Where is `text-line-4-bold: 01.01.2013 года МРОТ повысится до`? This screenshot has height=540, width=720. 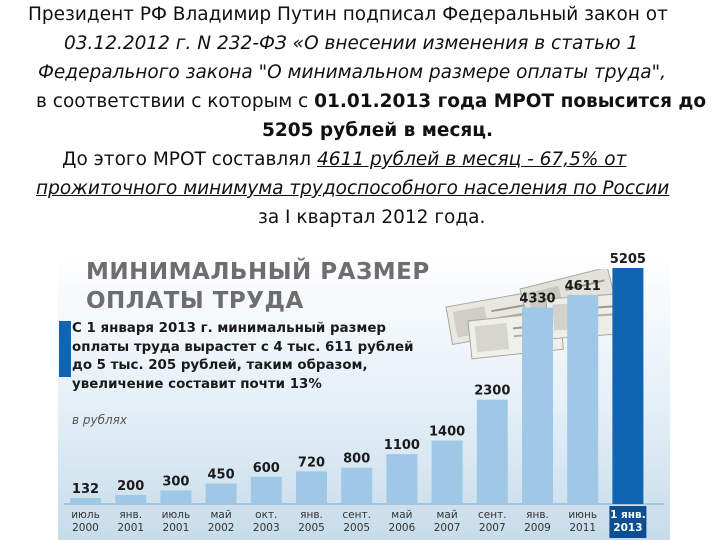
text-line-4-bold: 01.01.2013 года МРОТ повысится до is located at coordinates (510, 101).